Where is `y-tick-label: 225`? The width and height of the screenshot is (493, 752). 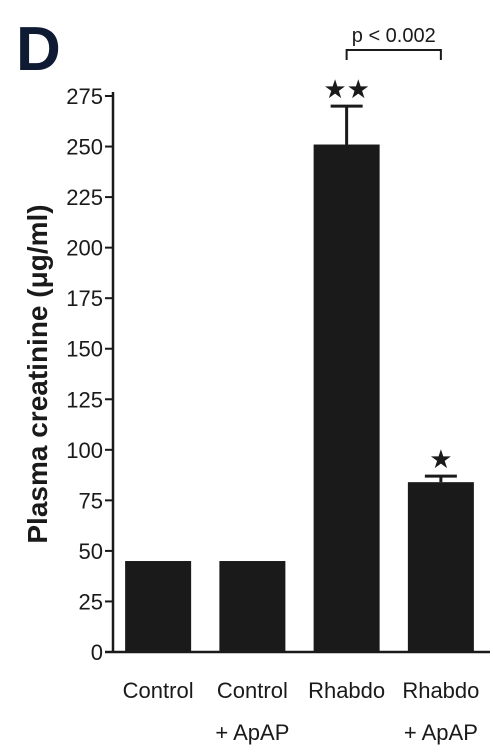
y-tick-label: 225 is located at coordinates (84, 197).